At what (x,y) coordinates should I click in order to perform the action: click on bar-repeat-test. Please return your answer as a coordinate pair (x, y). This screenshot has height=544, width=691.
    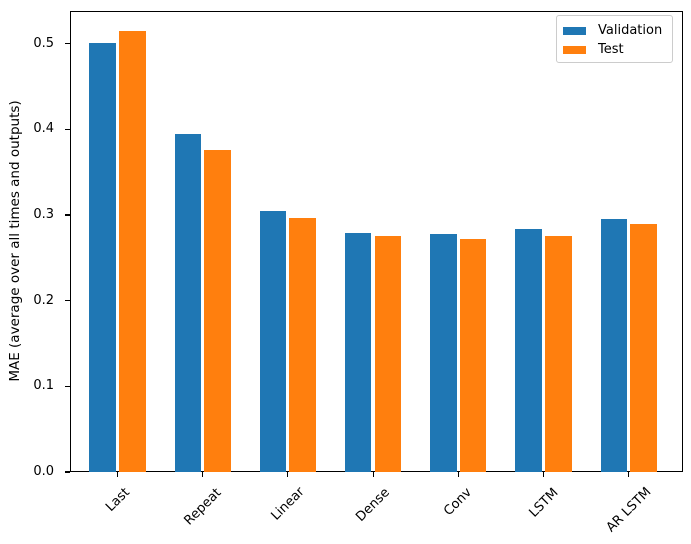
    Looking at the image, I should click on (217, 310).